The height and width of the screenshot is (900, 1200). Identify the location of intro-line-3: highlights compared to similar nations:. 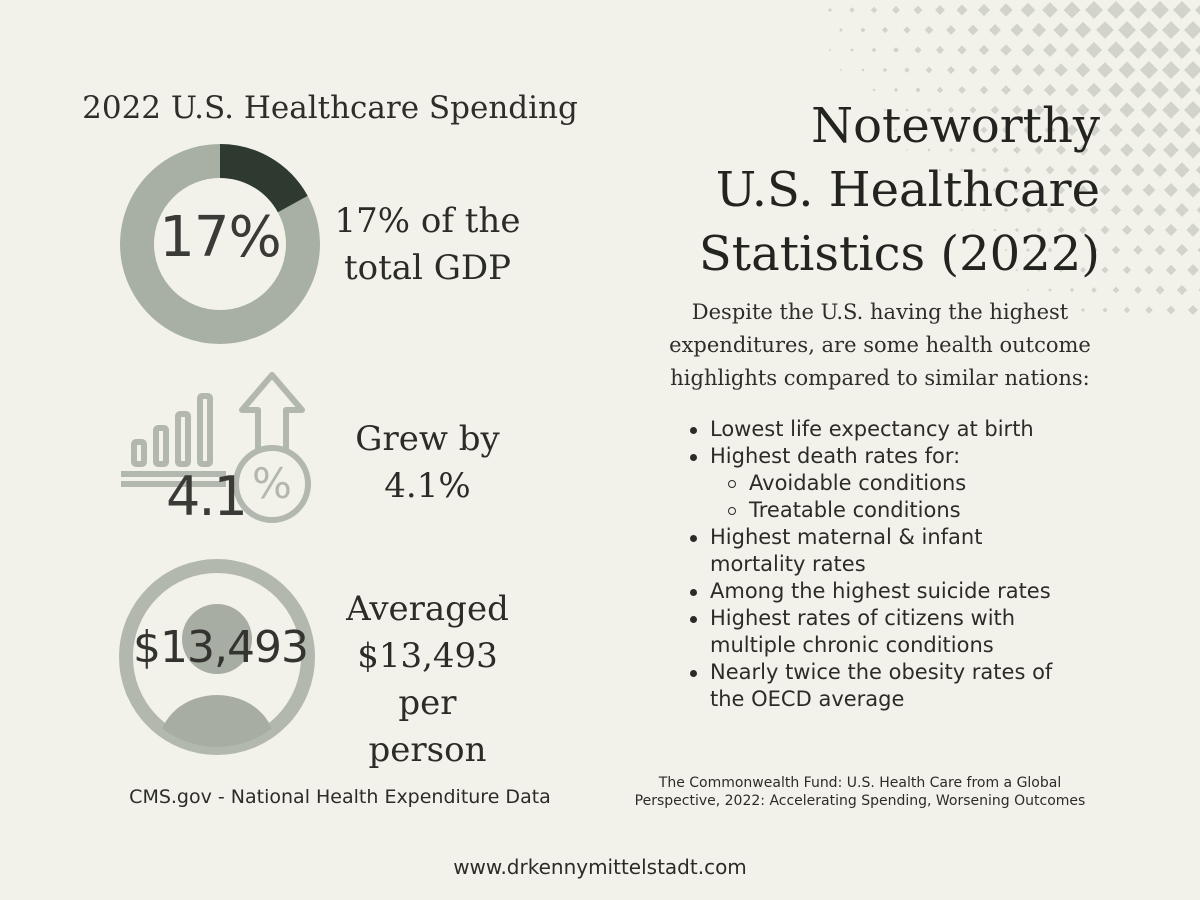
(880, 378).